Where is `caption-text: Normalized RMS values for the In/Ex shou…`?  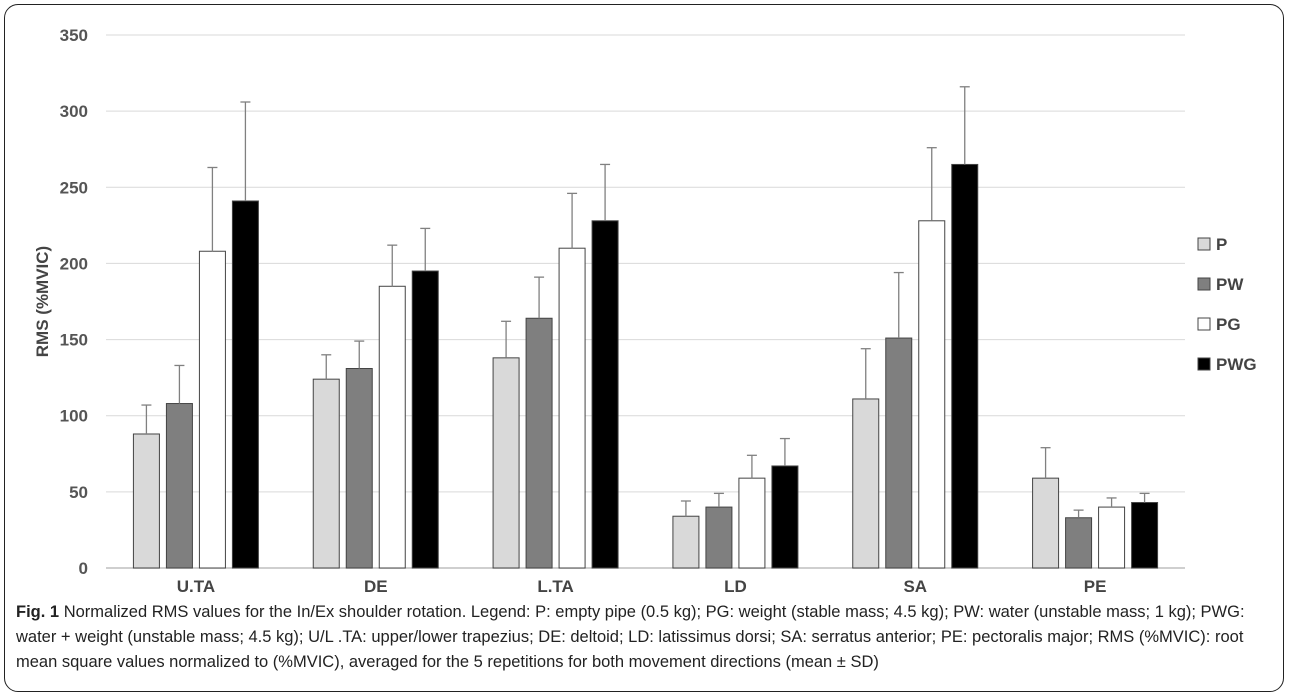
caption-text: Normalized RMS values for the In/Ex shou… is located at coordinates (630, 637).